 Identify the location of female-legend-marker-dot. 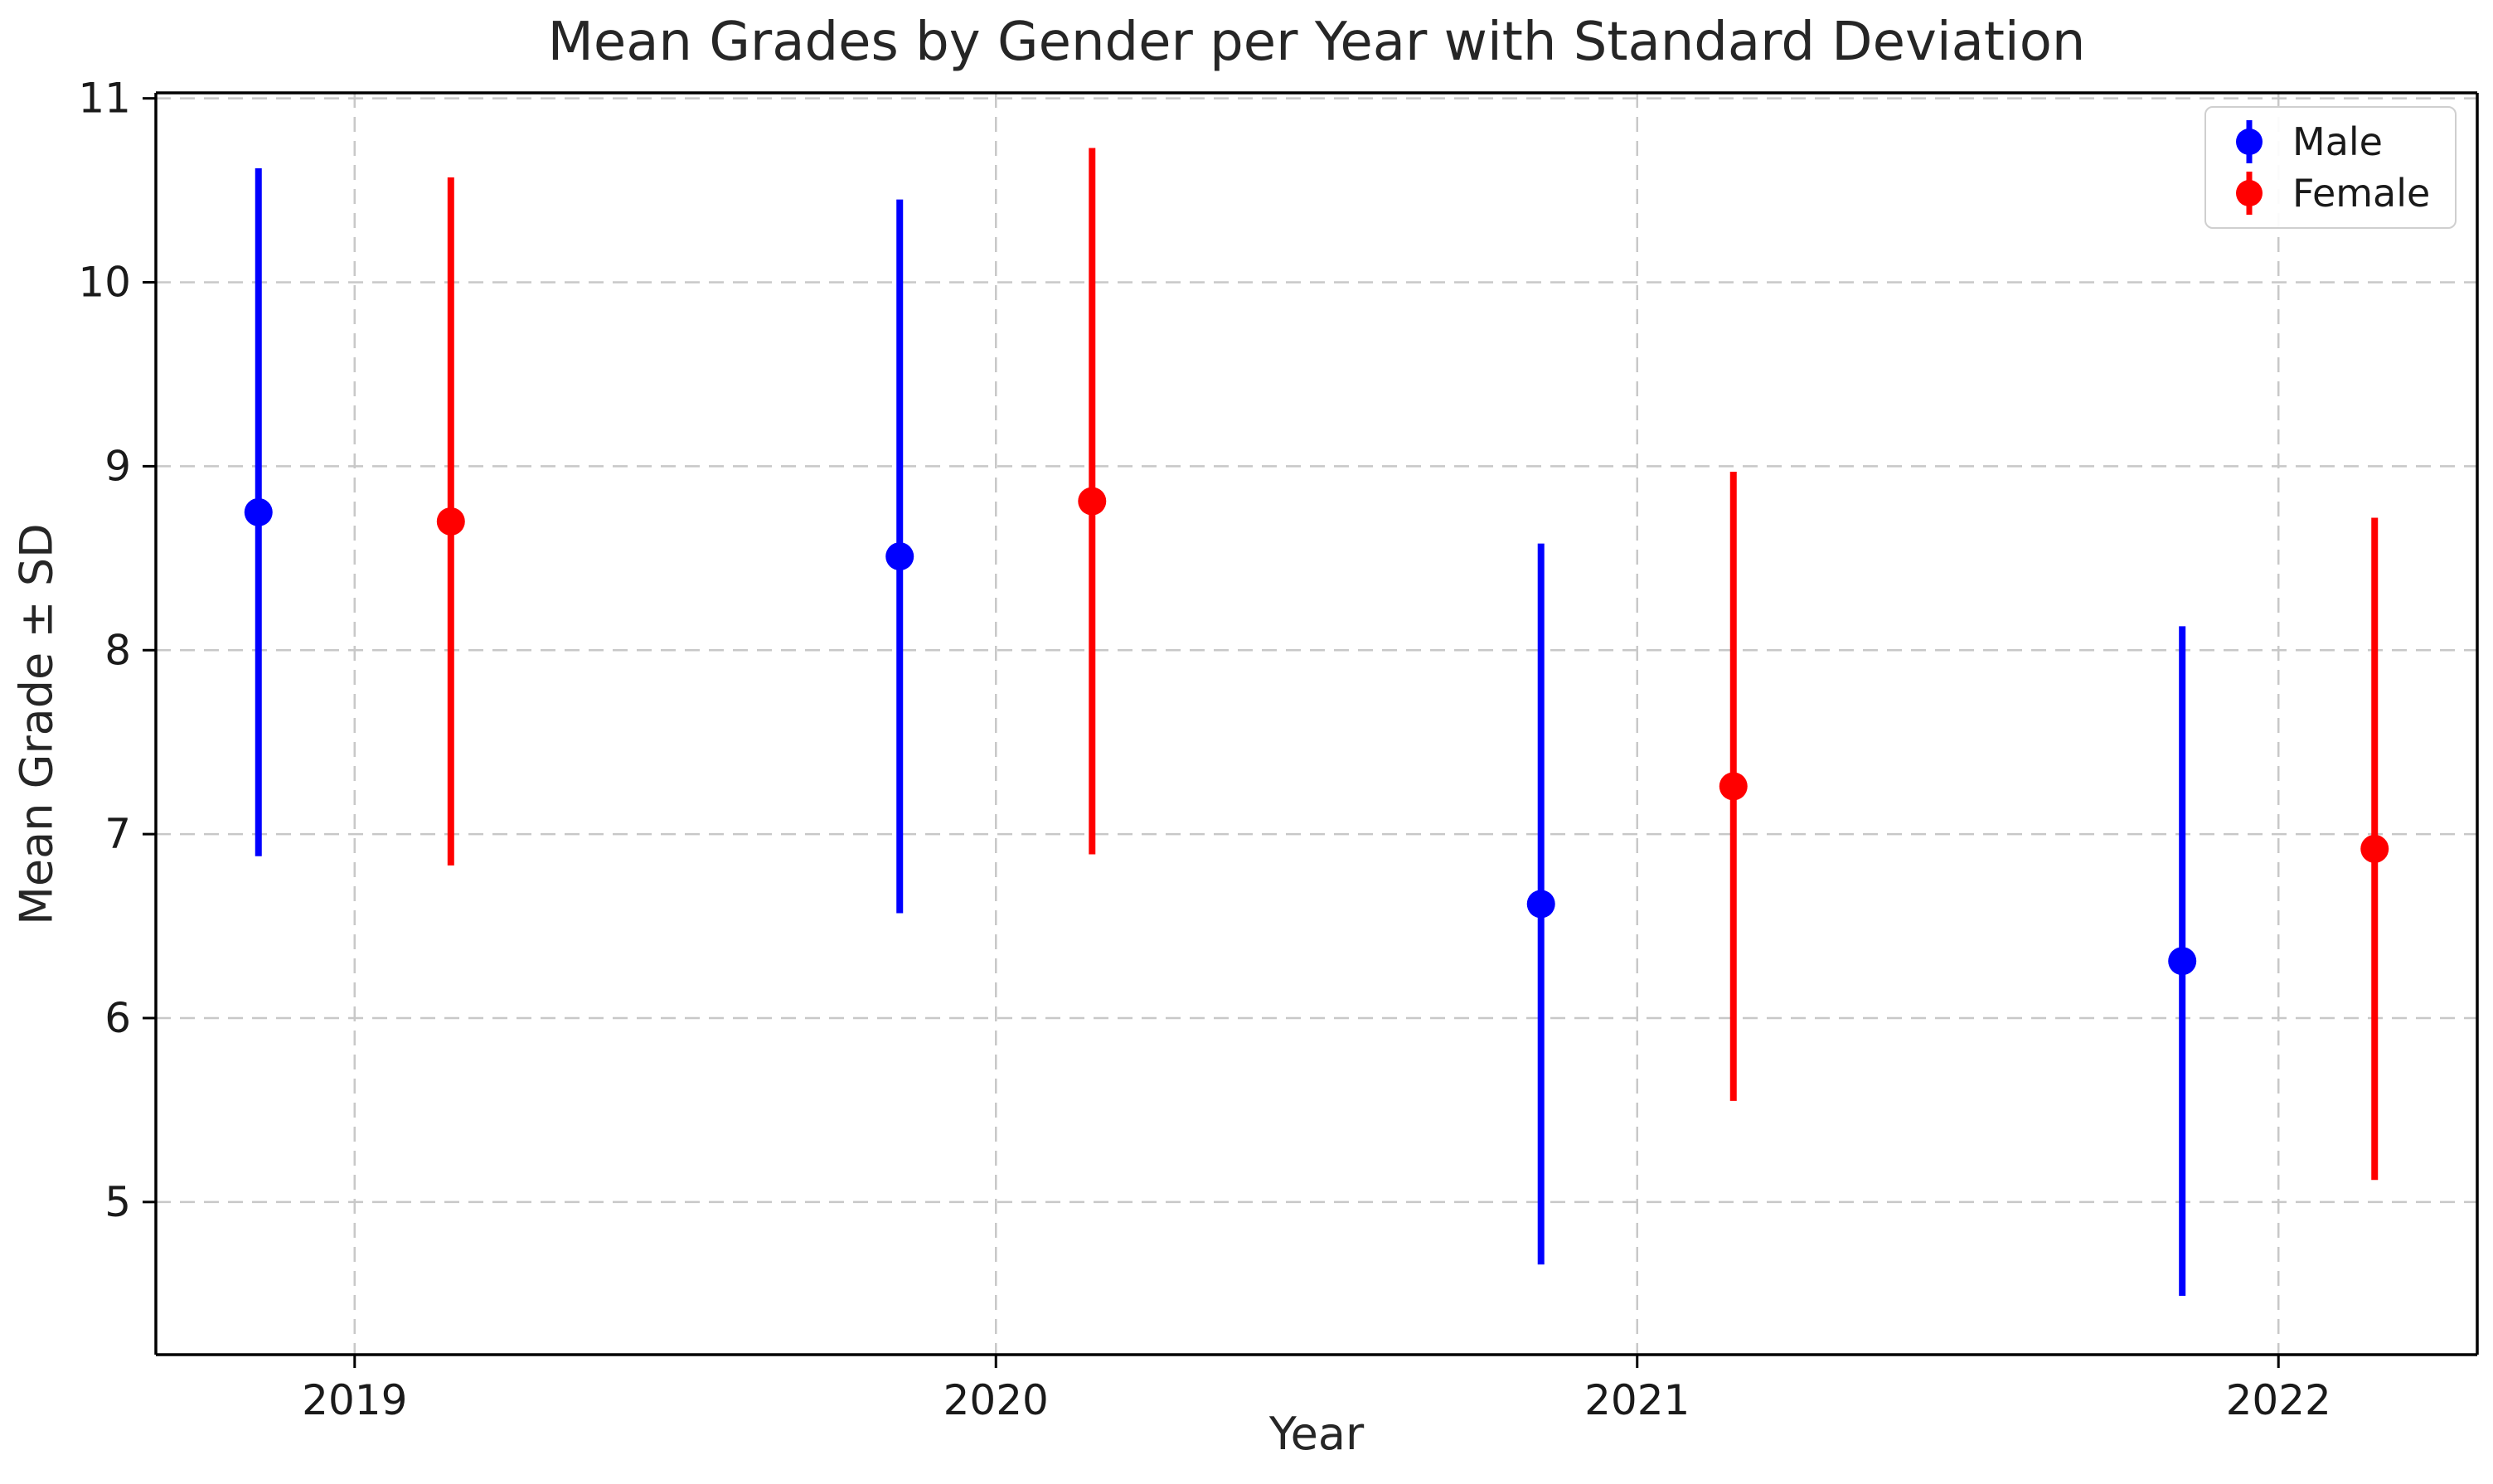
(2249, 193).